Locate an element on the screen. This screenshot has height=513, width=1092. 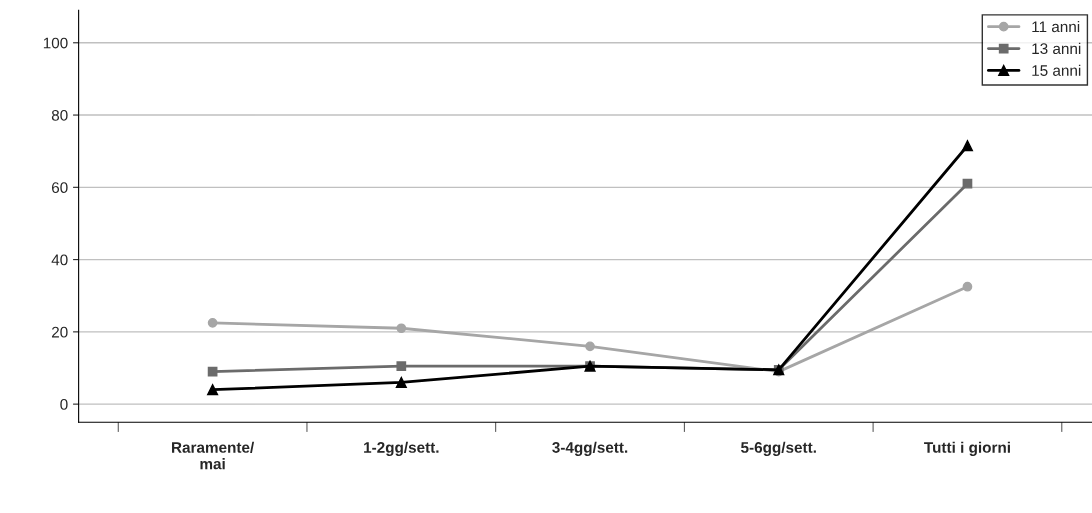
x-tick-label: Raramente/ mai is located at coordinates (213, 455).